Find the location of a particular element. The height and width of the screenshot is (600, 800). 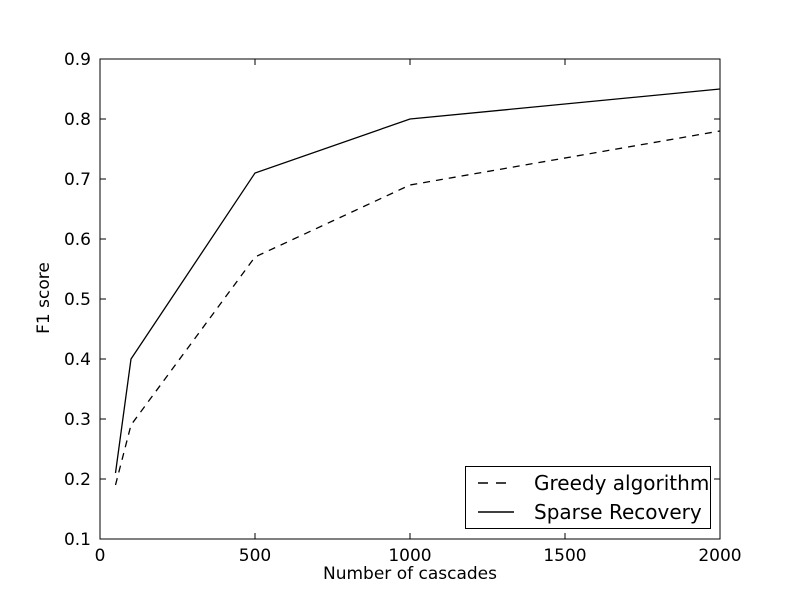

y-tick-label: 0.4 is located at coordinates (77, 360).